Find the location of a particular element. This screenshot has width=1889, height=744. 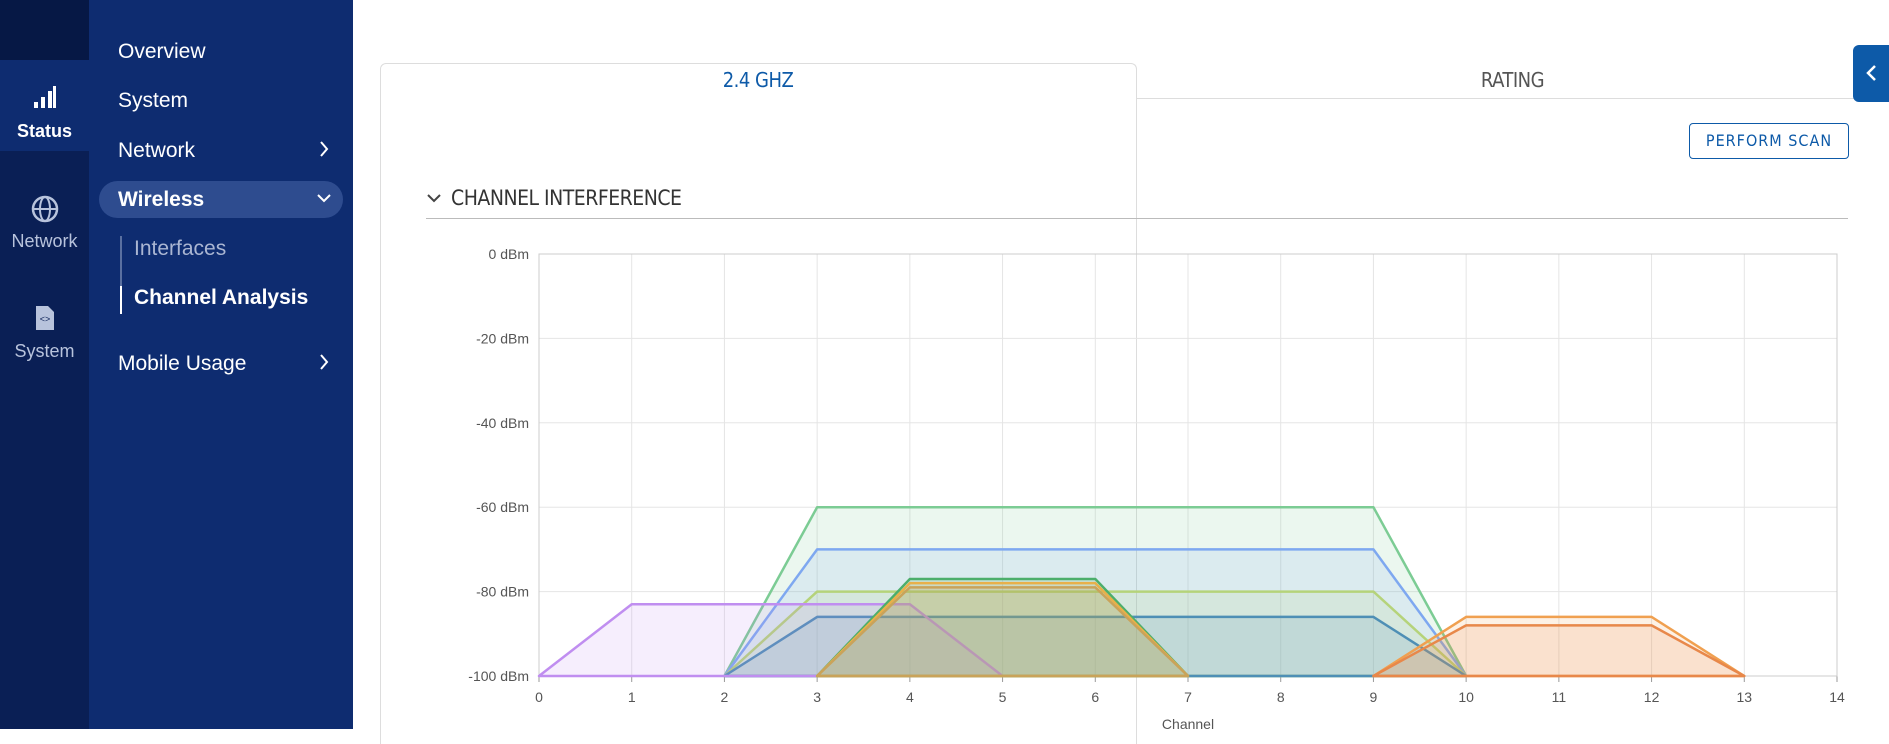

y-tick-label: -20 dBm is located at coordinates (502, 338).